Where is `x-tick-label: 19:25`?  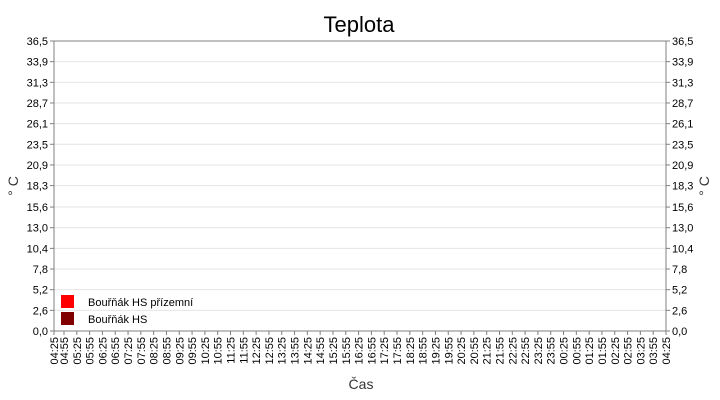
x-tick-label: 19:25 is located at coordinates (436, 351).